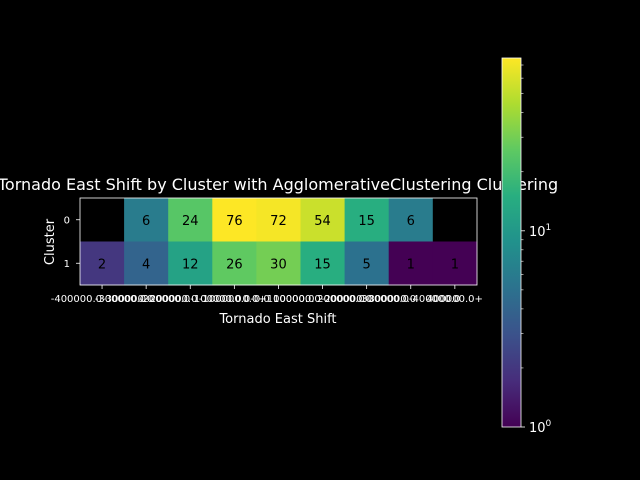 The image size is (640, 480). I want to click on heatmap-cell-labels: 6 24 76 72 54 15 62 4 12 26 30 15 5 1 1, so click(278, 243).